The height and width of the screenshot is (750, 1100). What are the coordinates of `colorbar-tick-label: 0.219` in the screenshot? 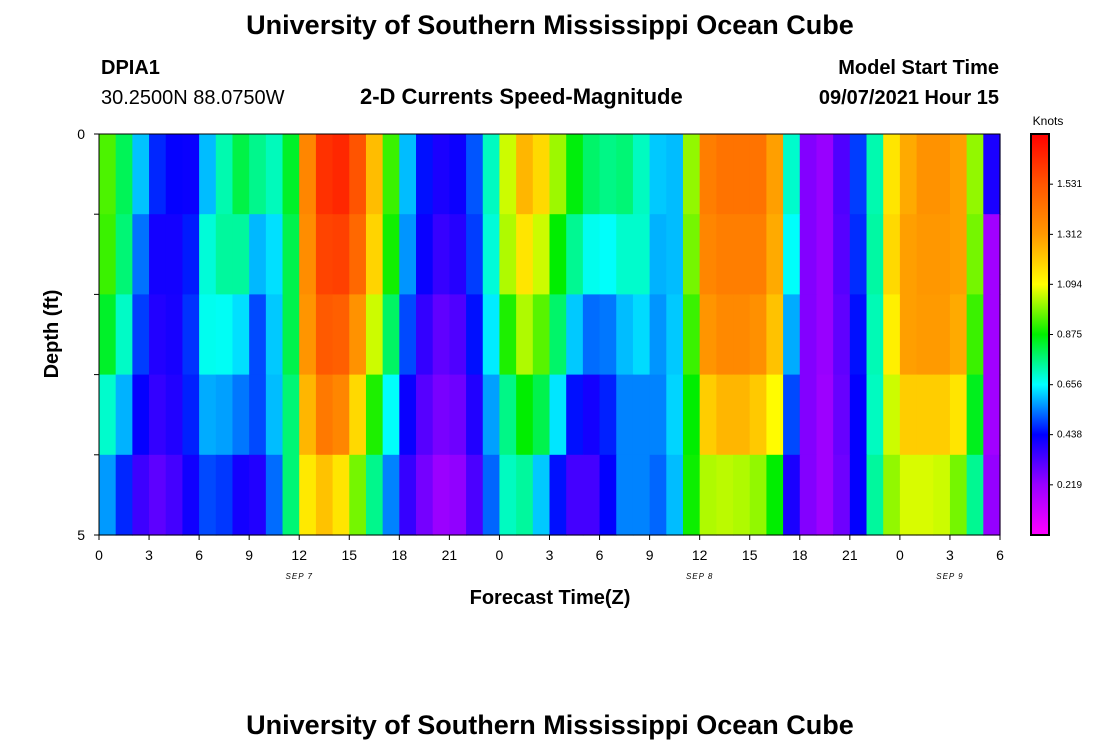 It's located at (1069, 485).